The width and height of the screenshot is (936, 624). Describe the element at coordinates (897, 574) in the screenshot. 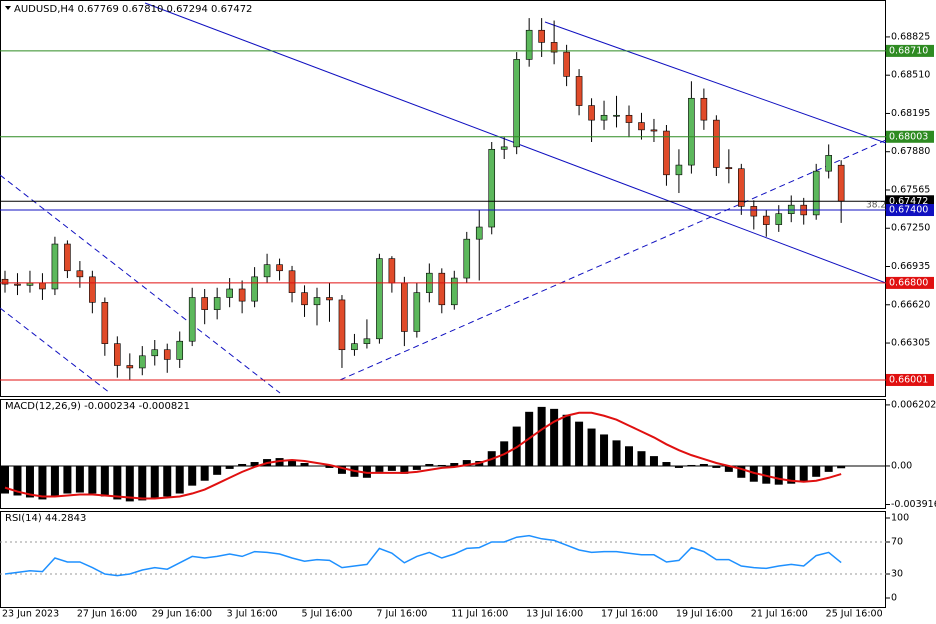

I see `y-tick-label: 30` at that location.